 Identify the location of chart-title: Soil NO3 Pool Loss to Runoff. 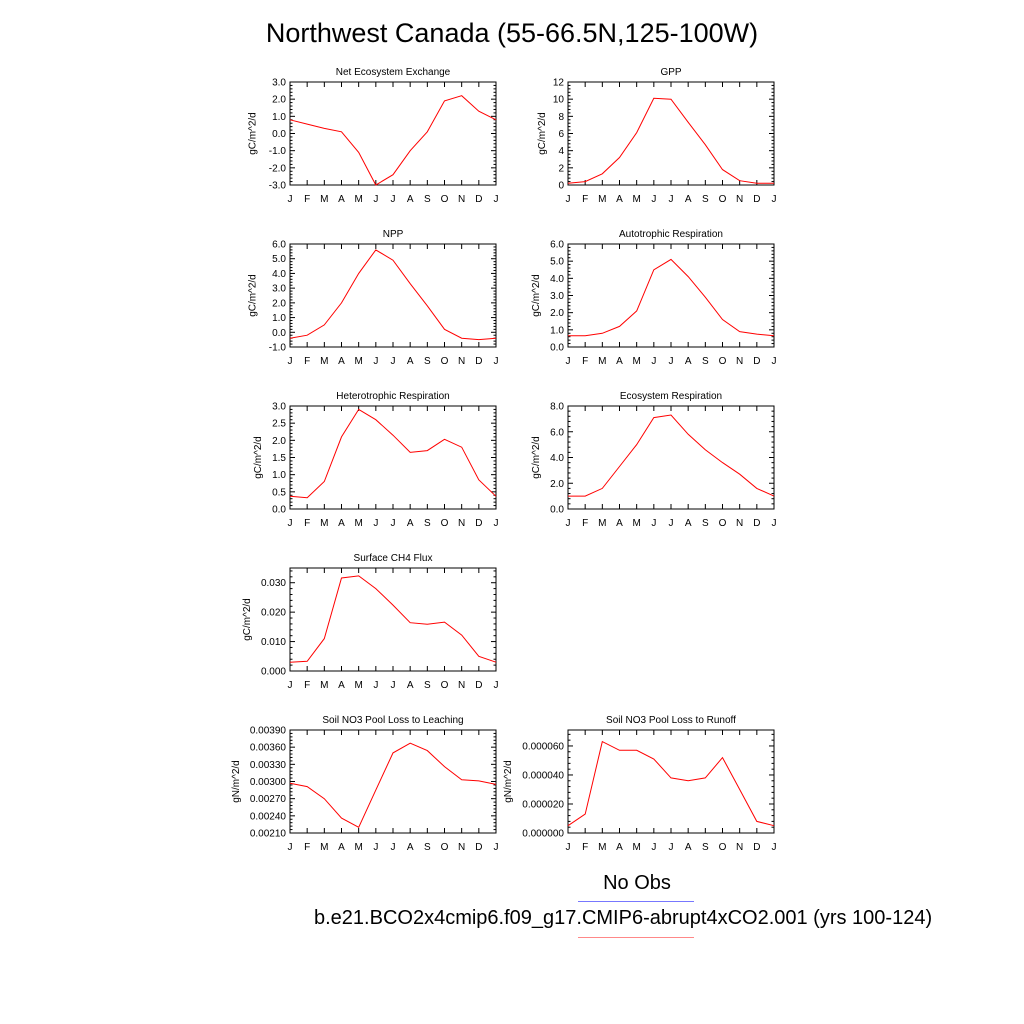
(671, 720).